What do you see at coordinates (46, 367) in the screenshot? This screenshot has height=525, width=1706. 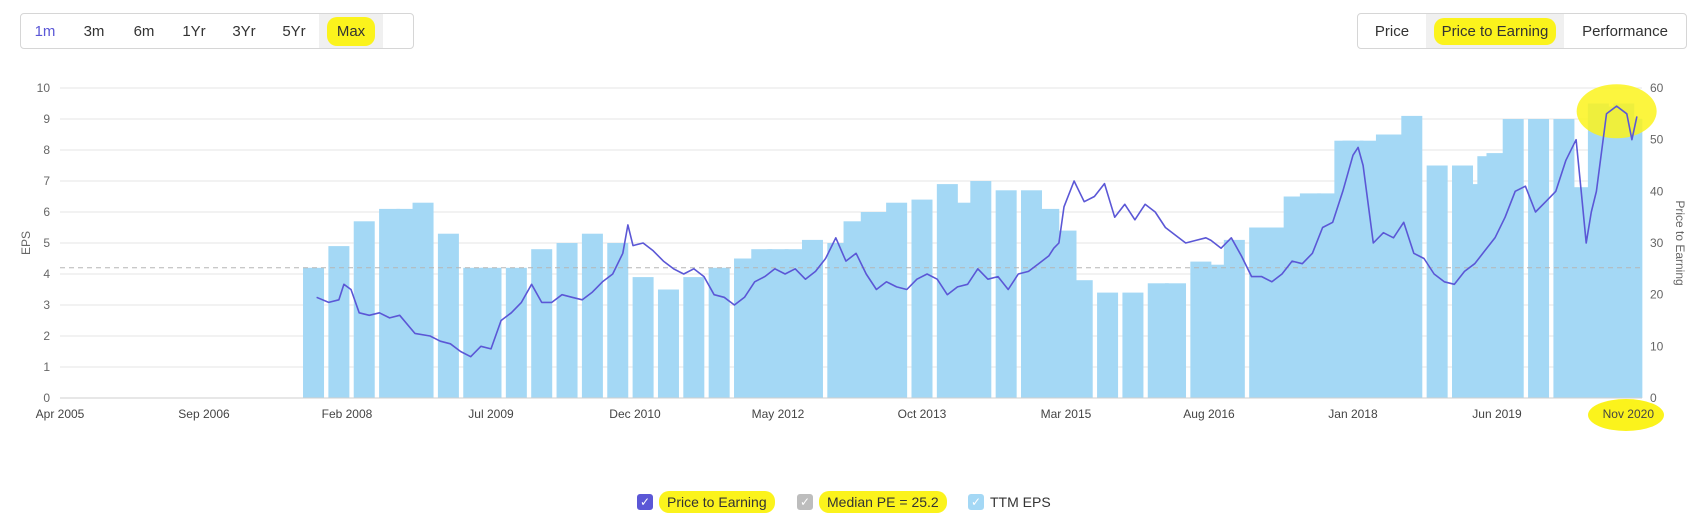 I see `y-left-tick-label: 1` at bounding box center [46, 367].